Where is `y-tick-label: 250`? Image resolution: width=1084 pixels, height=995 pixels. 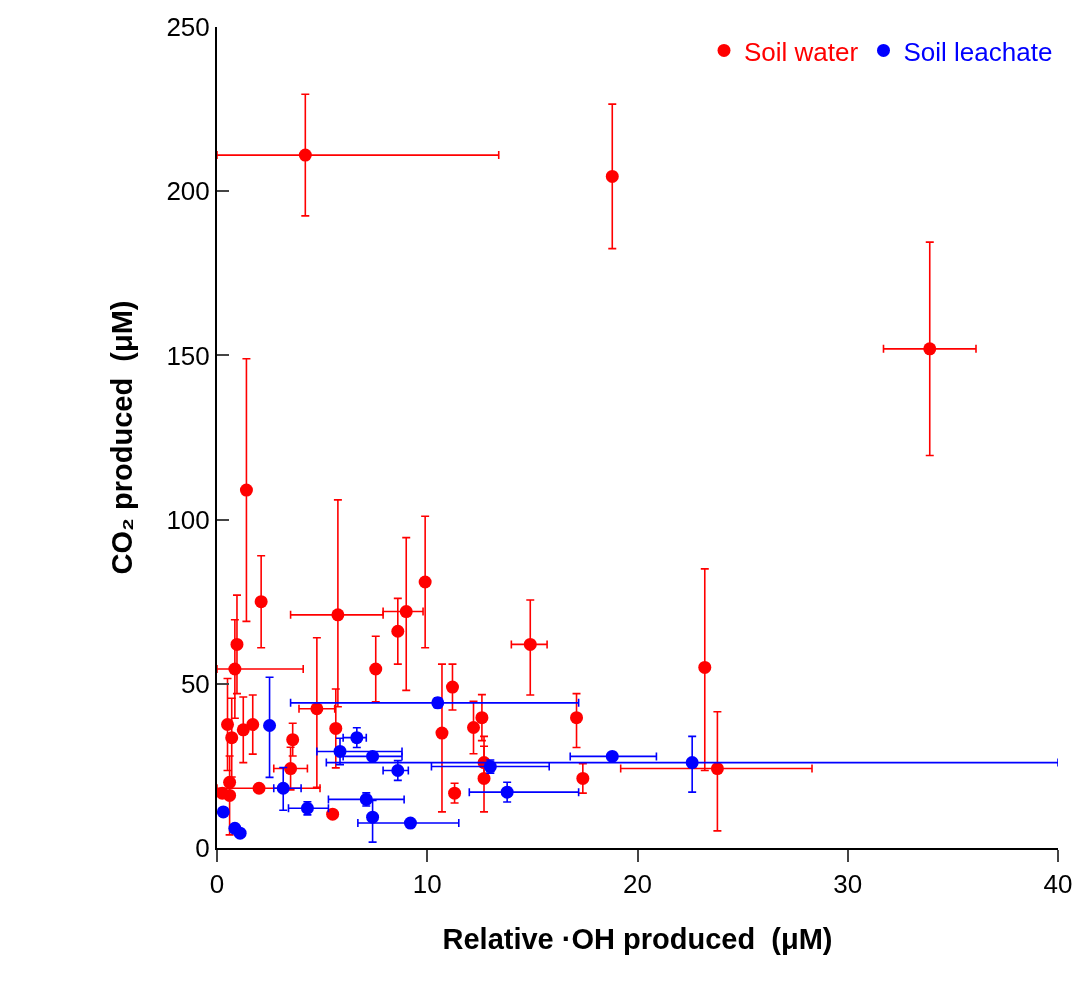 y-tick-label: 250 is located at coordinates (188, 27).